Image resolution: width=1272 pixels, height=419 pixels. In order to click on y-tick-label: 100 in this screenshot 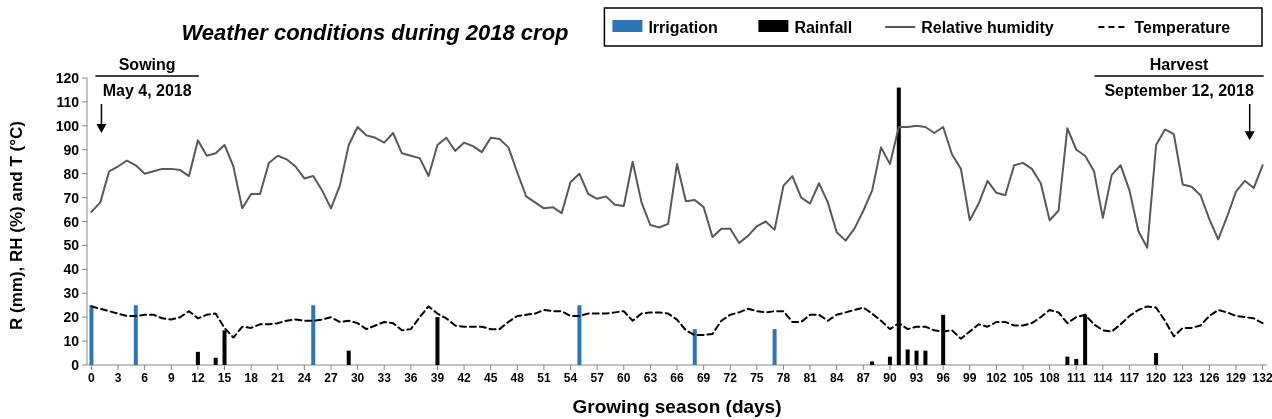, I will do `click(67, 125)`.